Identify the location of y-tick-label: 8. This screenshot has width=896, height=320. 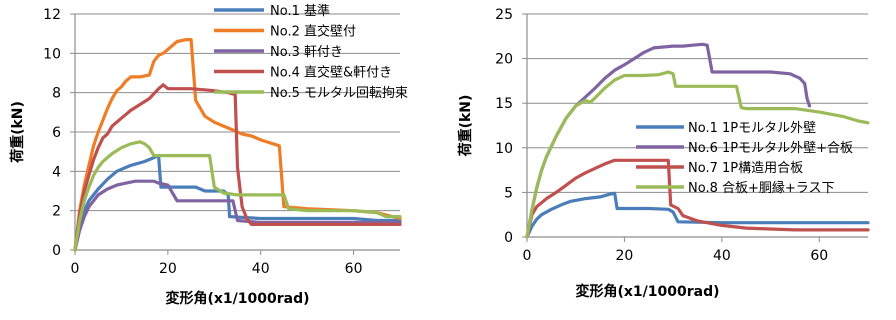
(56, 94).